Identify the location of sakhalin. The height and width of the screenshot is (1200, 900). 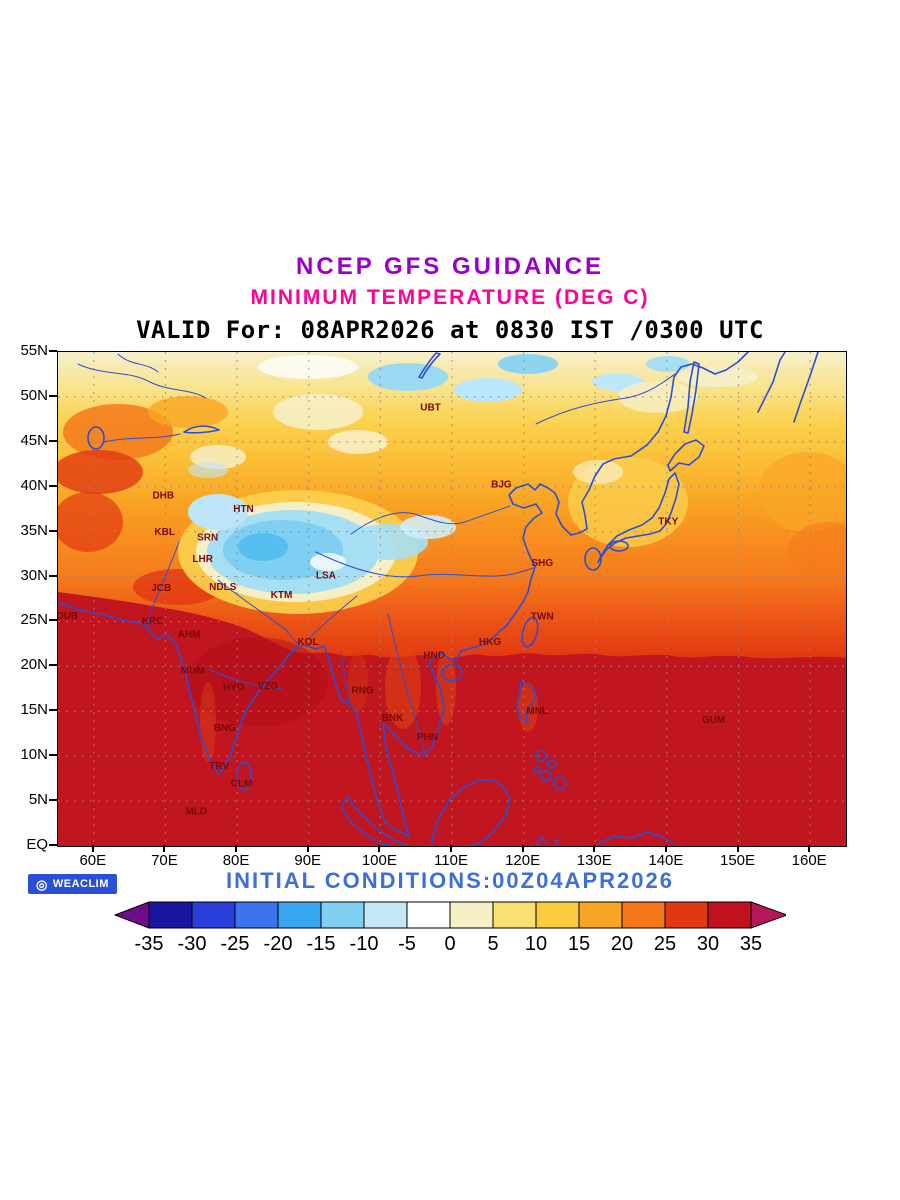
(691, 397).